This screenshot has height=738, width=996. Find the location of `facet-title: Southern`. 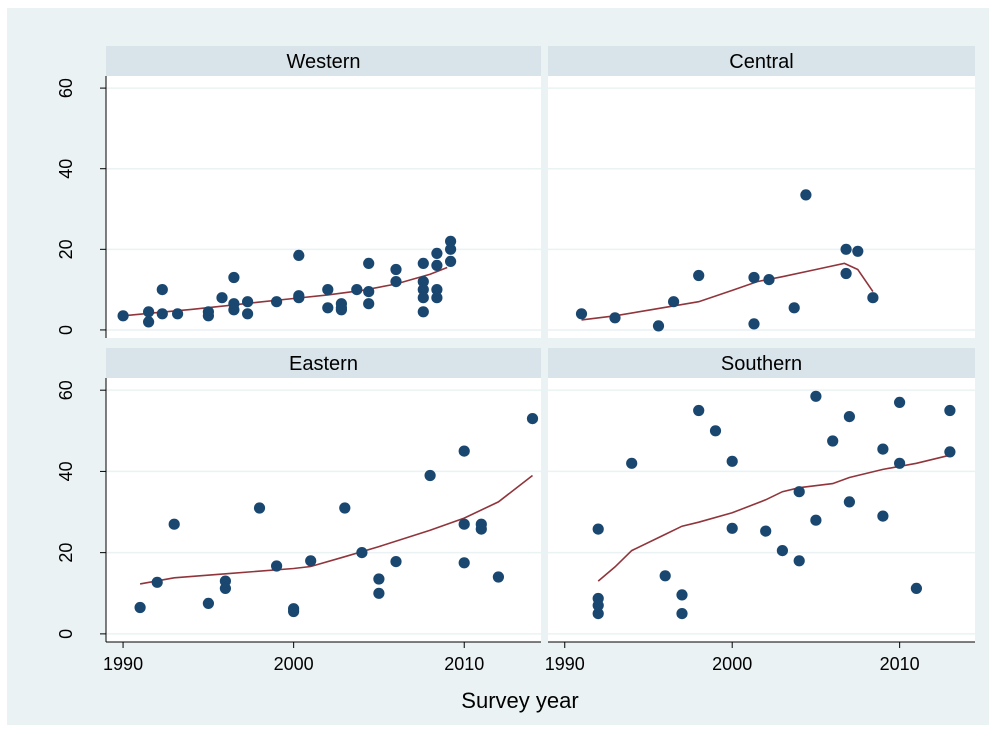

facet-title: Southern is located at coordinates (761, 364).